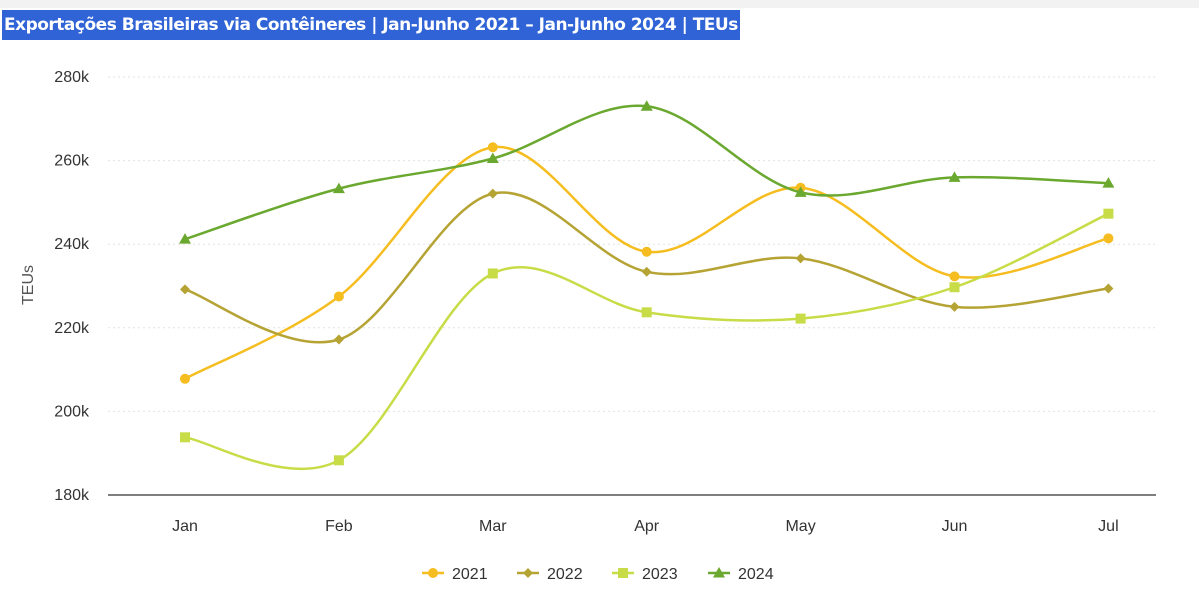 This screenshot has width=1199, height=596. I want to click on x-tick-label: Apr, so click(647, 526).